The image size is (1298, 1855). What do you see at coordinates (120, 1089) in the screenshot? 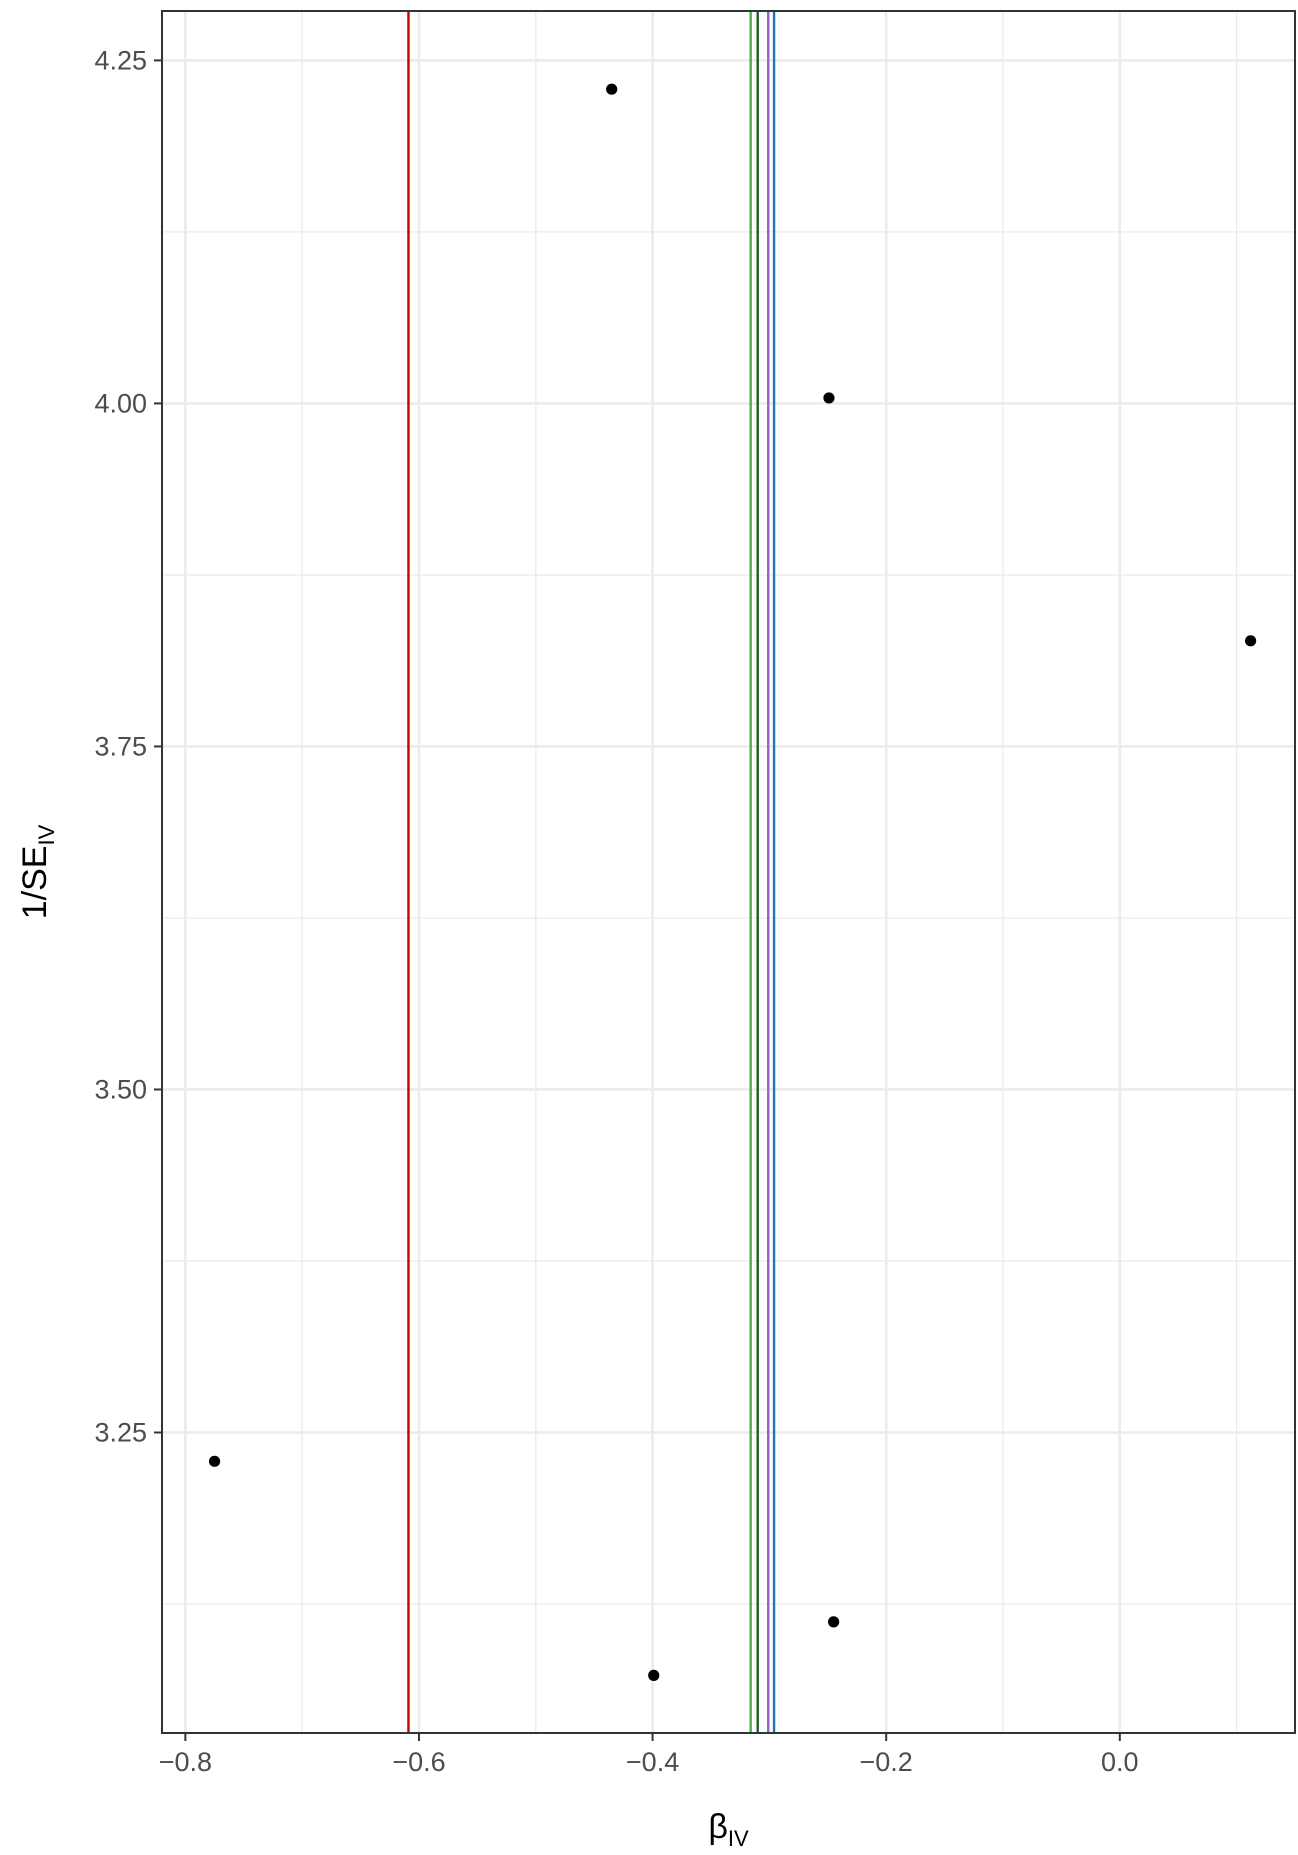
I see `y-tick-label: 3.50` at bounding box center [120, 1089].